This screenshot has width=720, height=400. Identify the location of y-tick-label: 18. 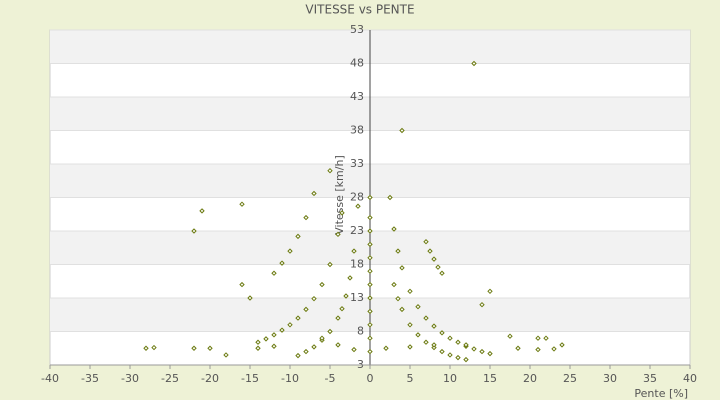
(357, 264).